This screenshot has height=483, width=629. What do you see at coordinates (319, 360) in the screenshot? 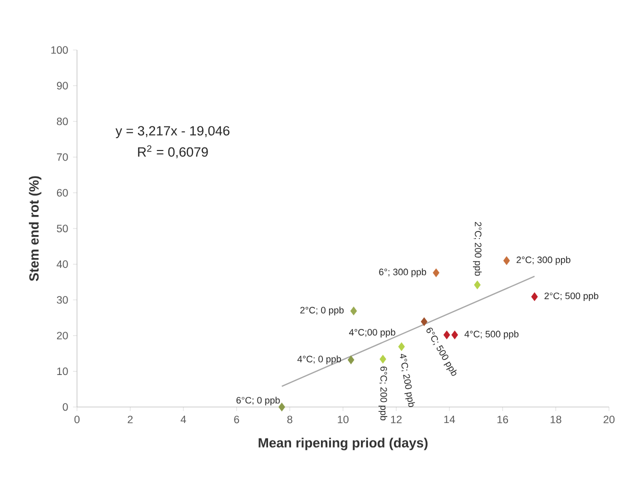
I see `annotation: 4°C; 0 ppb` at bounding box center [319, 360].